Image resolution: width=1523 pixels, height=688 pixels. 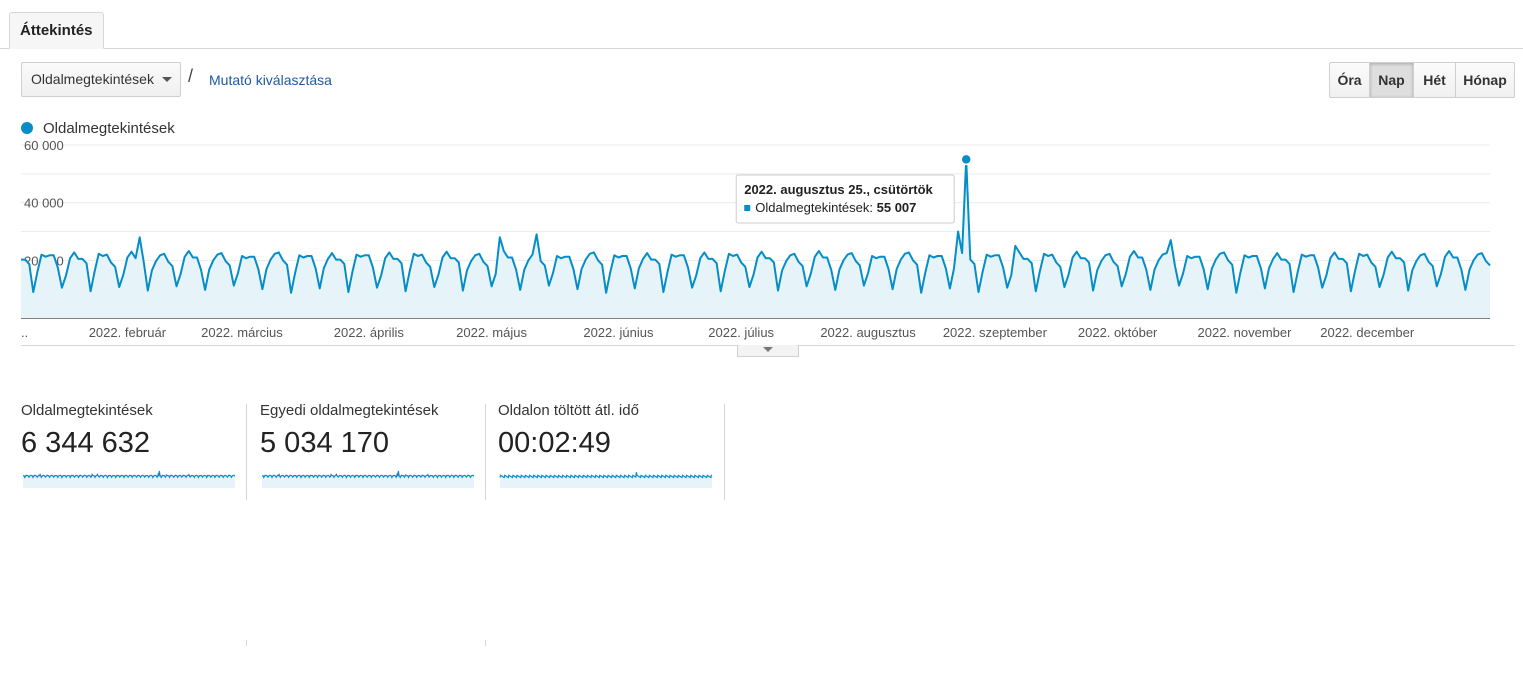 What do you see at coordinates (491, 332) in the screenshot?
I see `x-tick-label: 2022. május` at bounding box center [491, 332].